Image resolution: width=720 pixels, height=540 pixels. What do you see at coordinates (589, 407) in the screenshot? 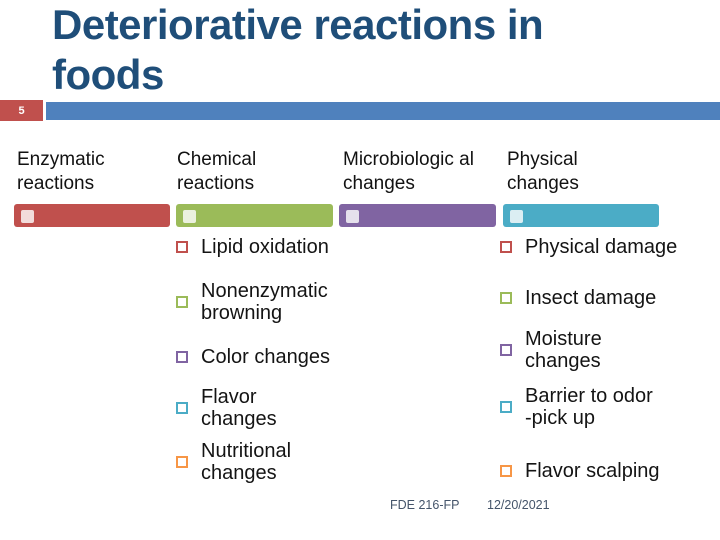
I see `list-item-label: Barrier to odor -pick up` at bounding box center [589, 407].